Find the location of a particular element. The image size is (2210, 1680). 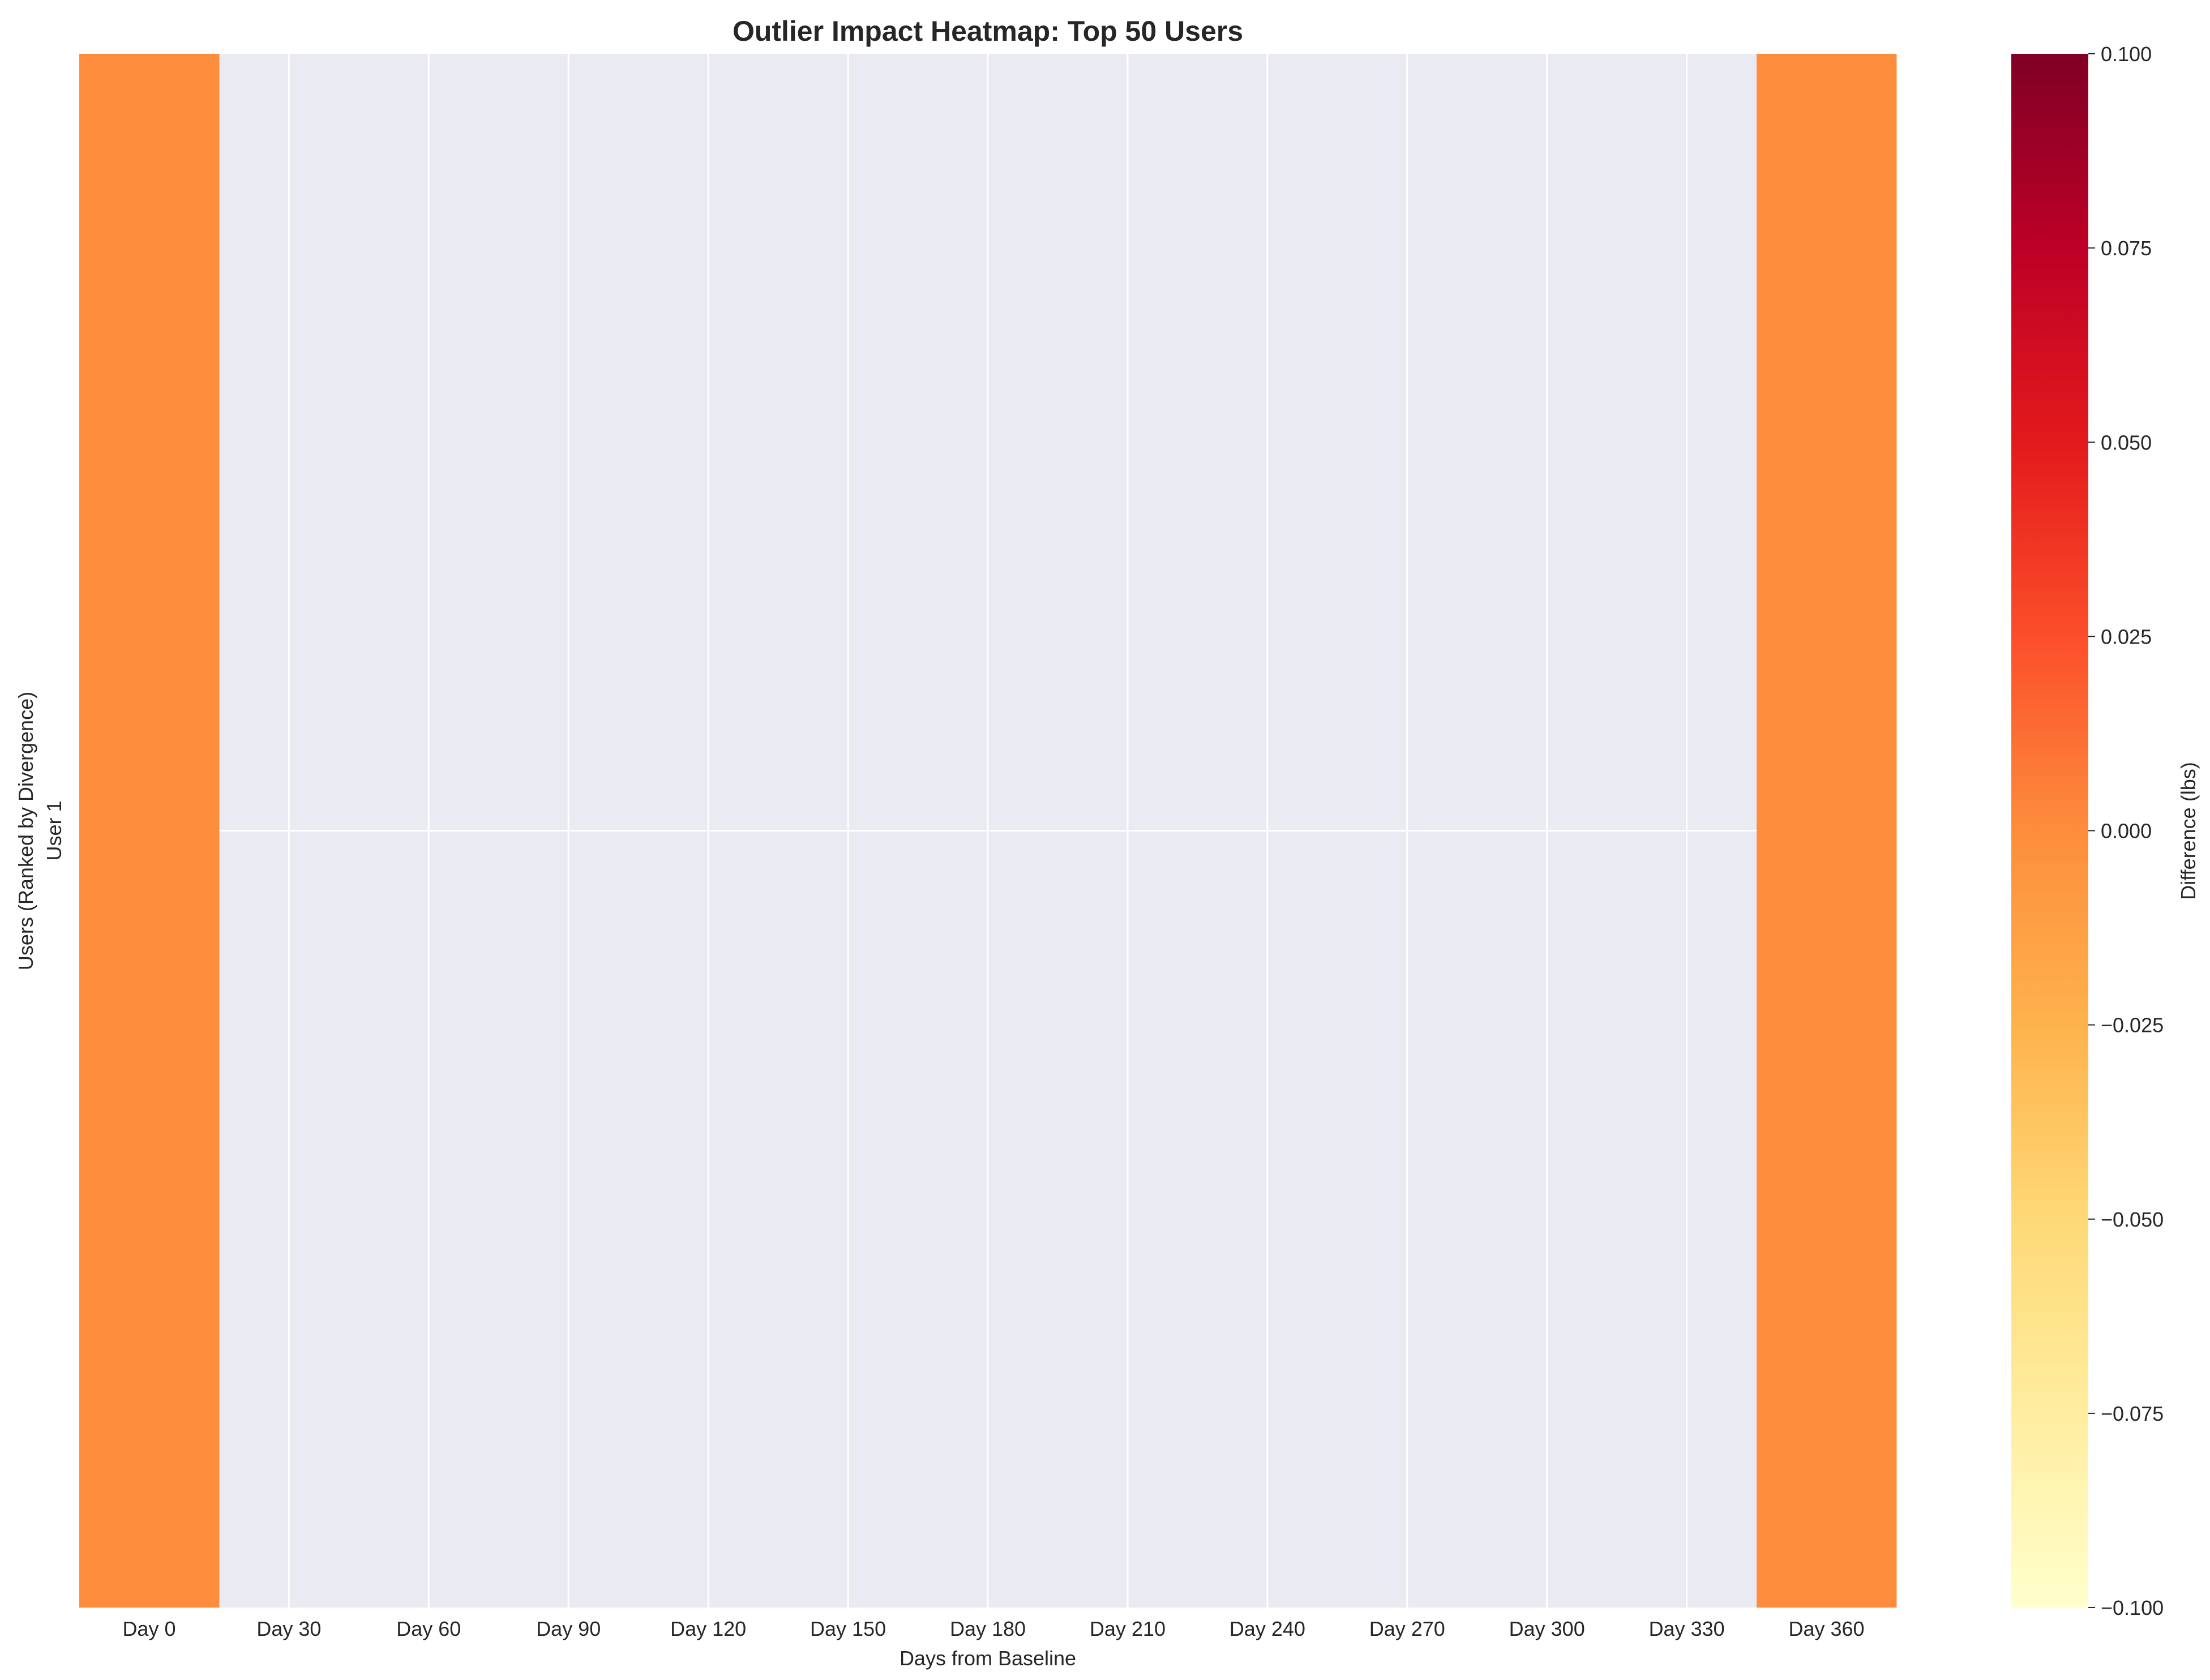

x-tick-label: Day 360 is located at coordinates (1826, 1628).